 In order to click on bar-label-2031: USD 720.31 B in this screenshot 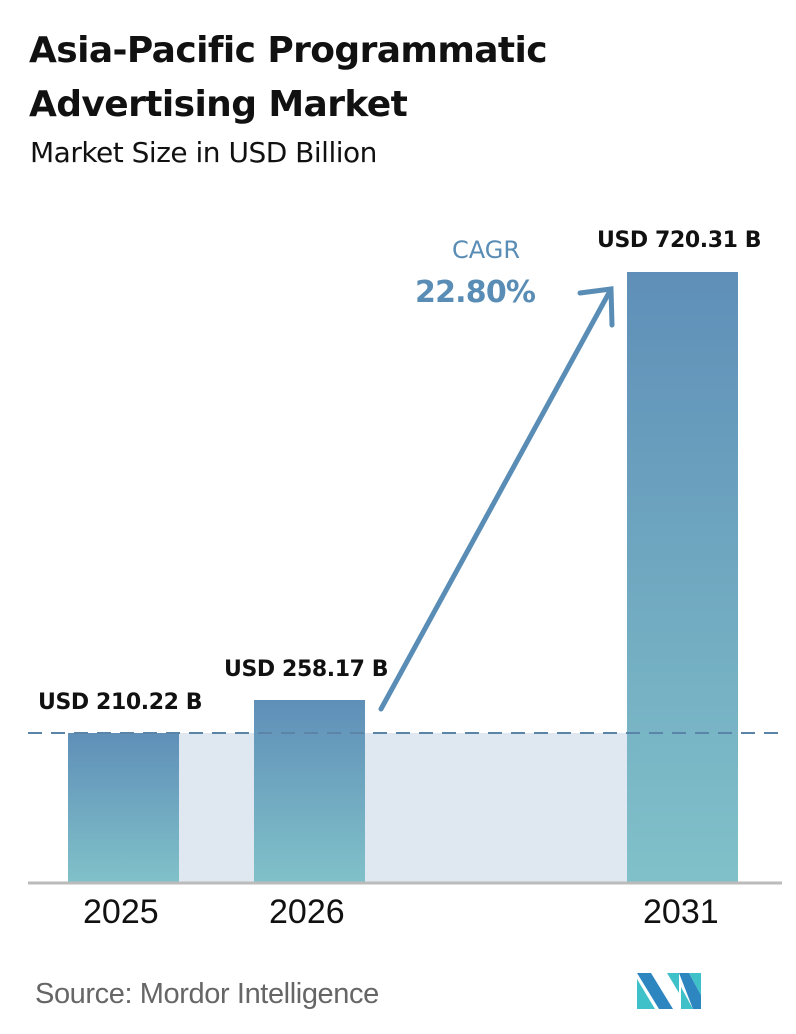, I will do `click(679, 240)`.